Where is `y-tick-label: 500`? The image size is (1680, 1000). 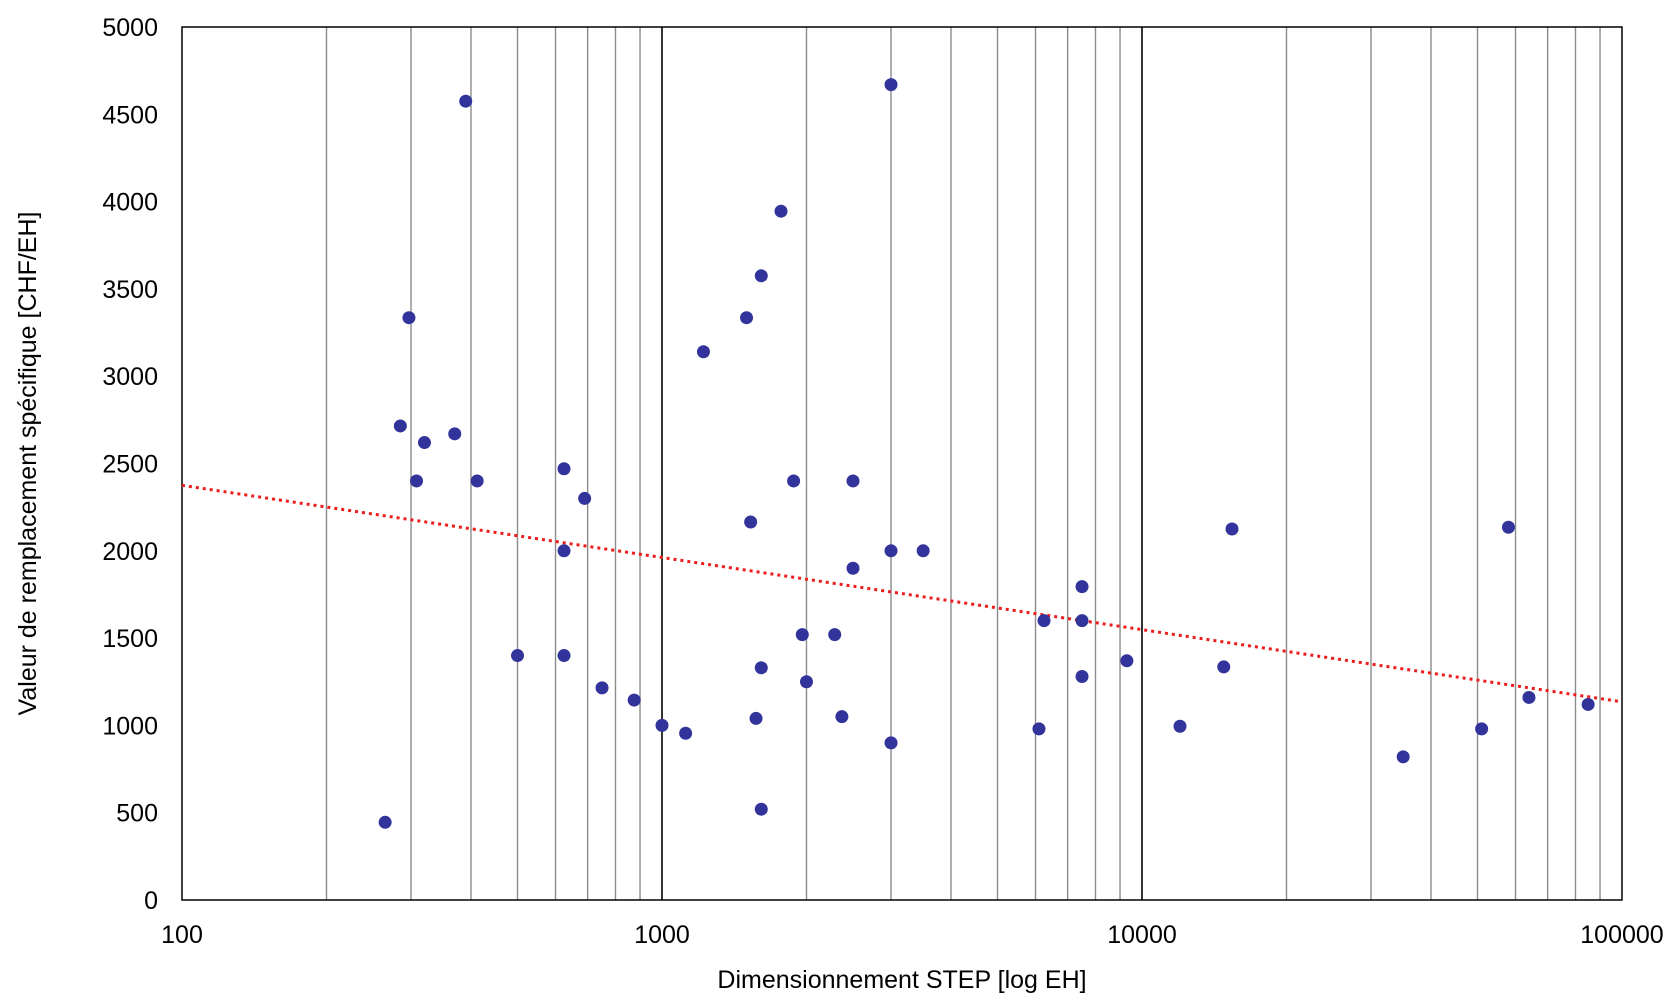
y-tick-label: 500 is located at coordinates (137, 814).